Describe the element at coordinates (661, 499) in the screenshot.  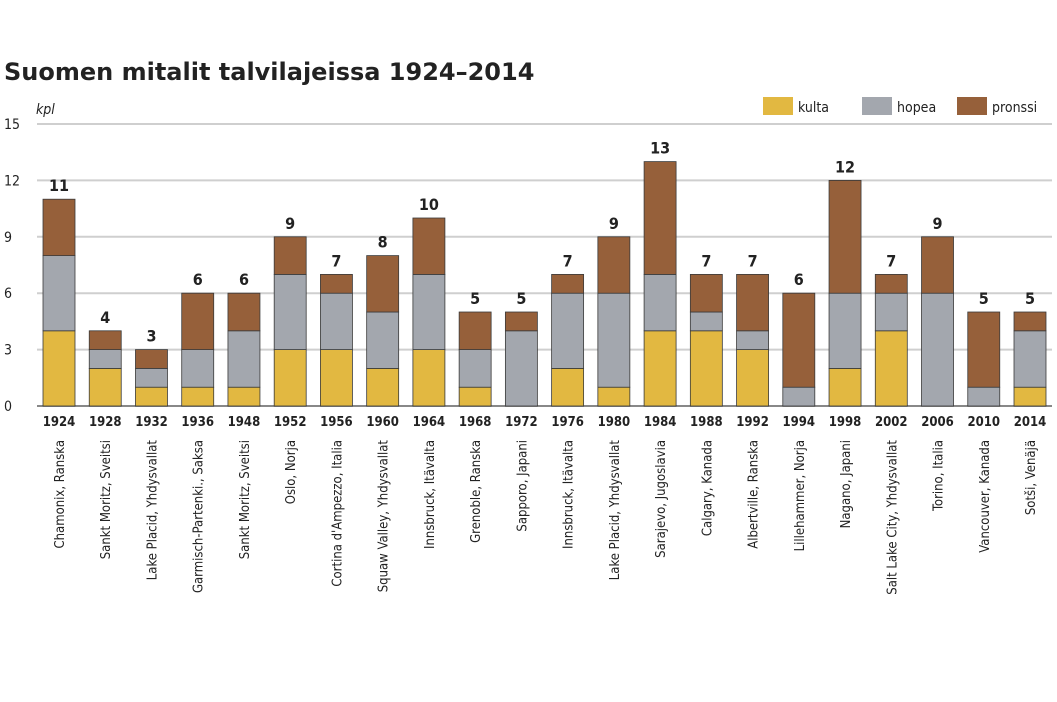
I see `location-label-1984: Sarajevo, Jugoslavia` at that location.